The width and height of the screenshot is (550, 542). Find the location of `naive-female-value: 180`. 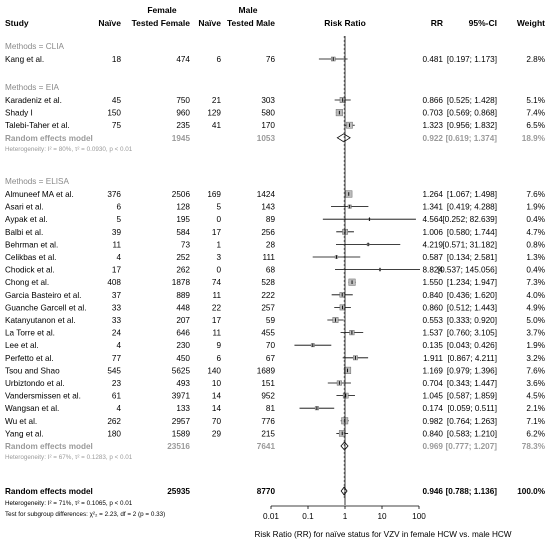

naive-female-value: 180 is located at coordinates (114, 433).